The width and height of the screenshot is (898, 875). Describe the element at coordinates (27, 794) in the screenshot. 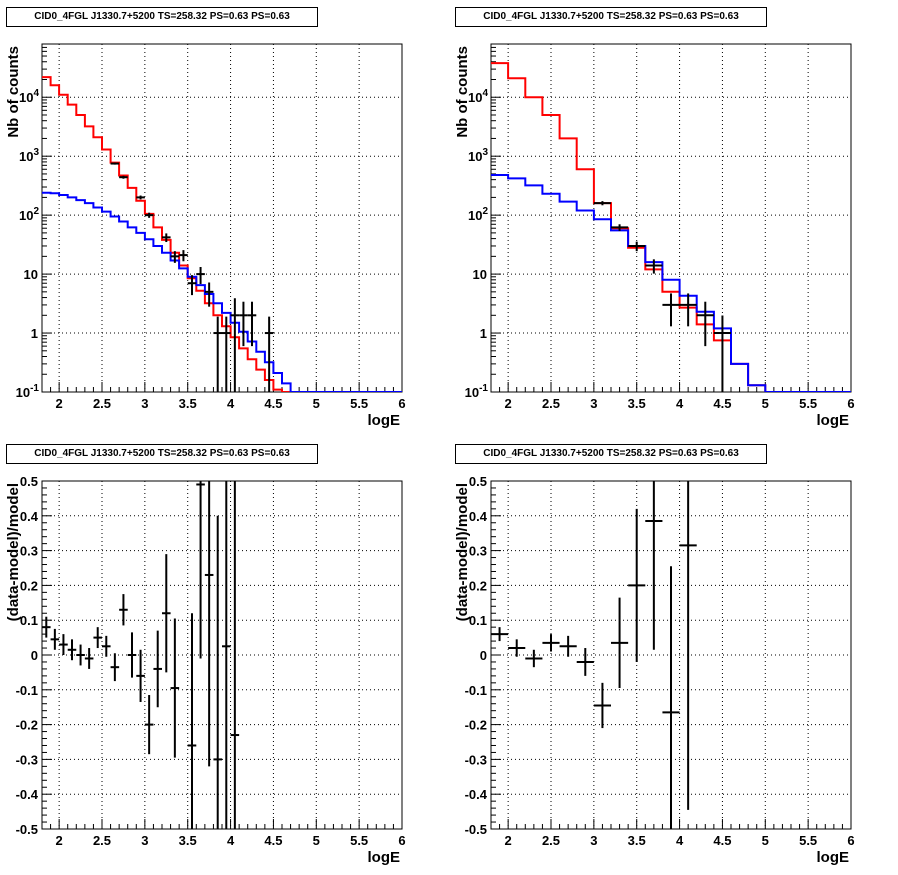

I see `y-tick-label: -0.4` at that location.